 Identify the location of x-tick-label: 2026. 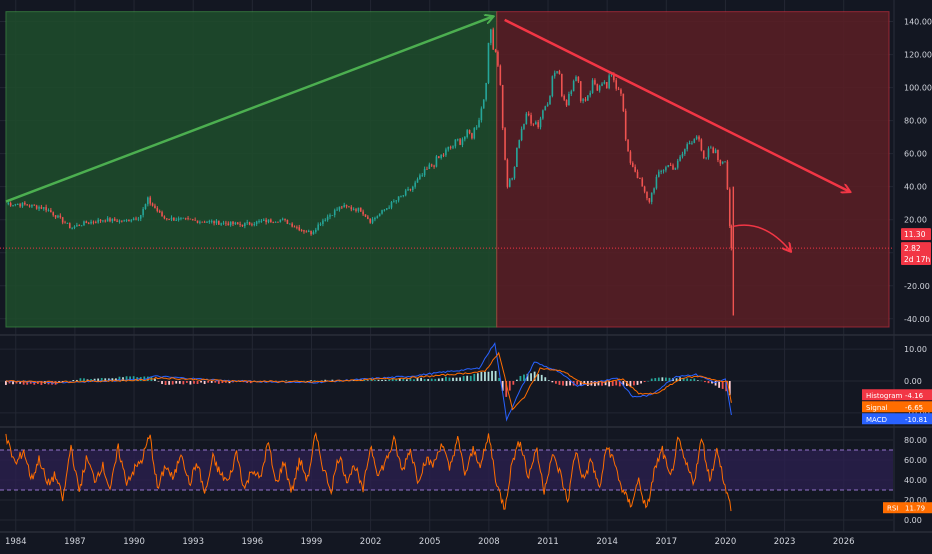
(844, 542).